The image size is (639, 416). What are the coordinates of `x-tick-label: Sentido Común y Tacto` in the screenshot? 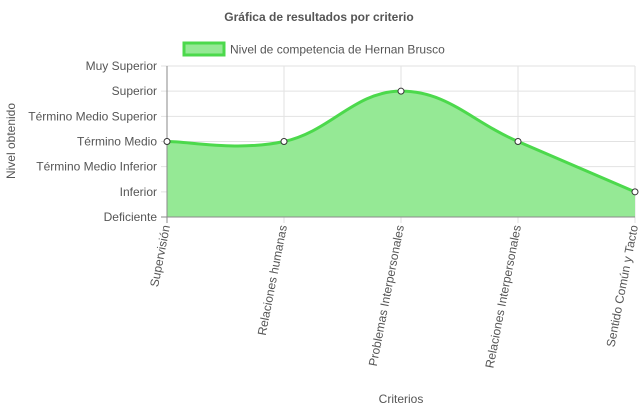 It's located at (621, 286).